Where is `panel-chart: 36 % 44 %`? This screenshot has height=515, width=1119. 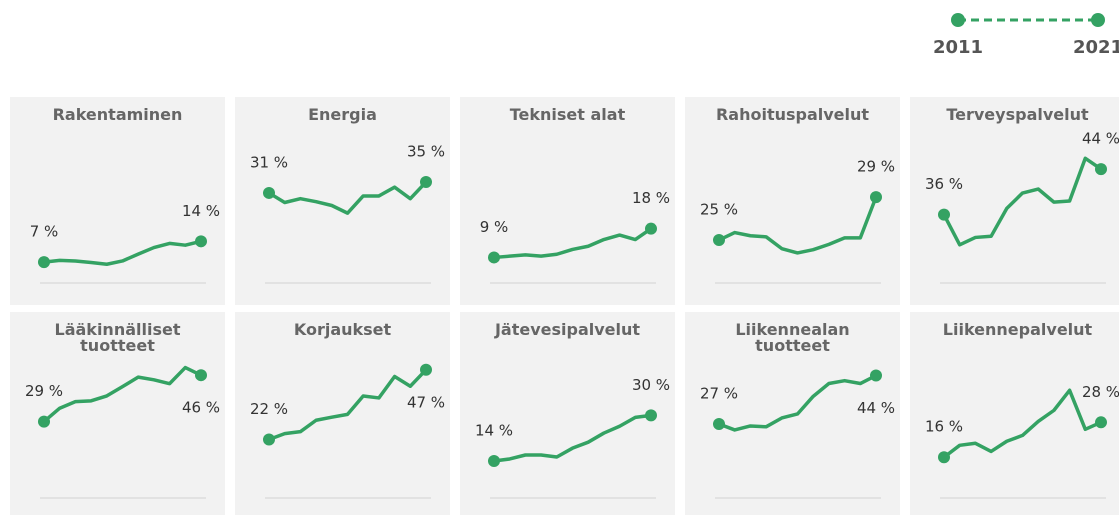 panel-chart: 36 % 44 % is located at coordinates (1022, 207).